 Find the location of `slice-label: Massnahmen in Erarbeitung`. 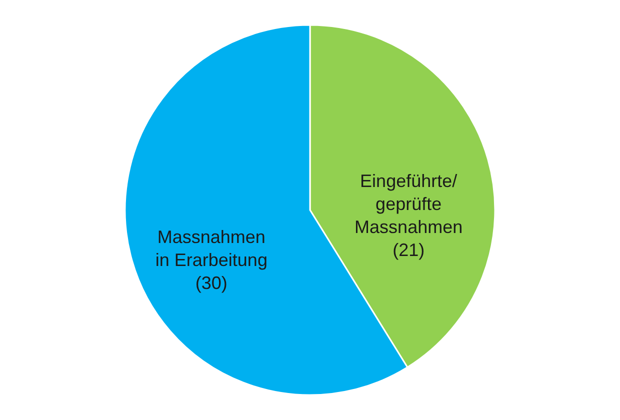

slice-label: Massnahmen in Erarbeitung is located at coordinates (211, 248).